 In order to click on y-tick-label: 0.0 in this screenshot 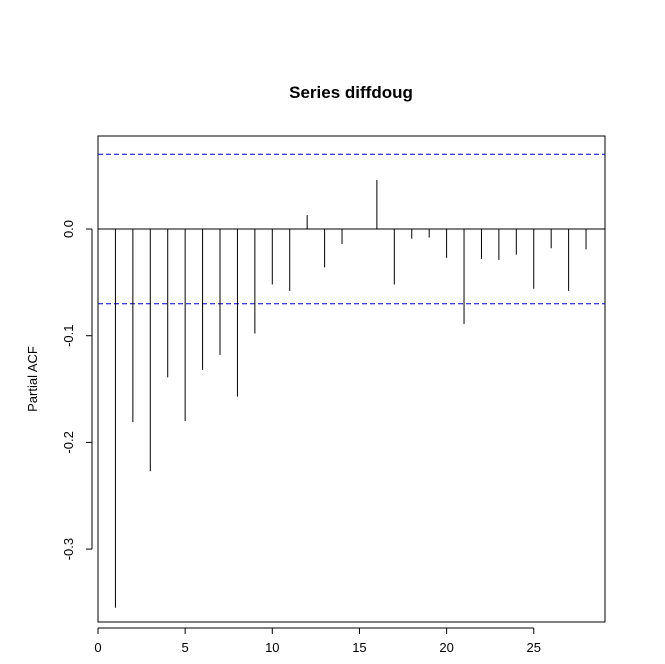, I will do `click(68, 229)`.